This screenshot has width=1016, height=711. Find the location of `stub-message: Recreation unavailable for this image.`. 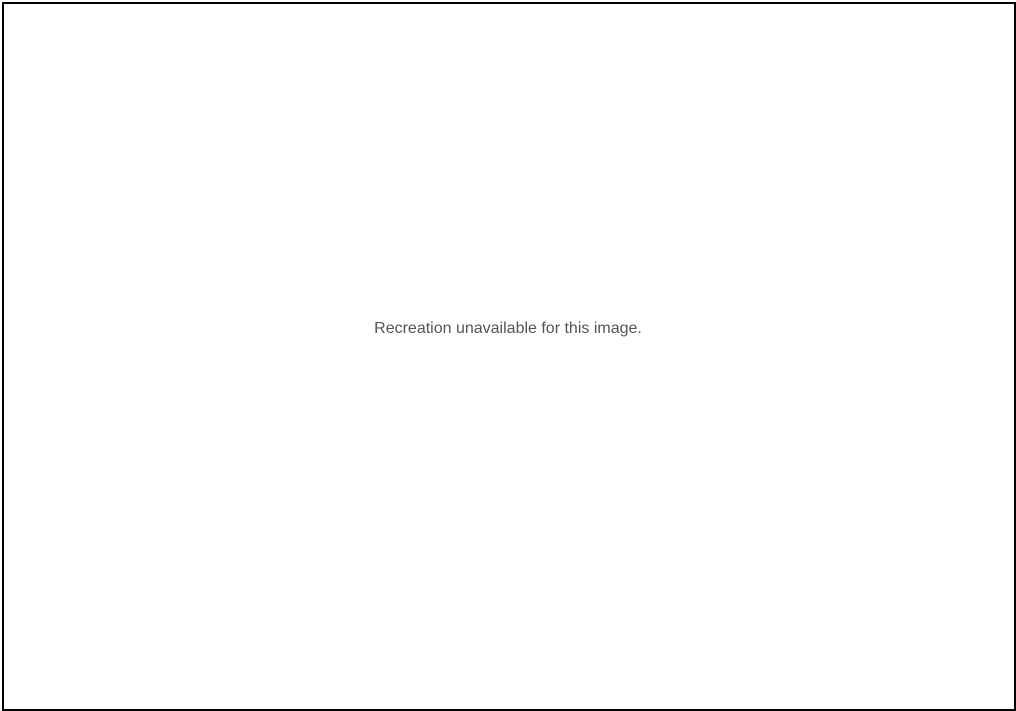

stub-message: Recreation unavailable for this image. is located at coordinates (508, 328).